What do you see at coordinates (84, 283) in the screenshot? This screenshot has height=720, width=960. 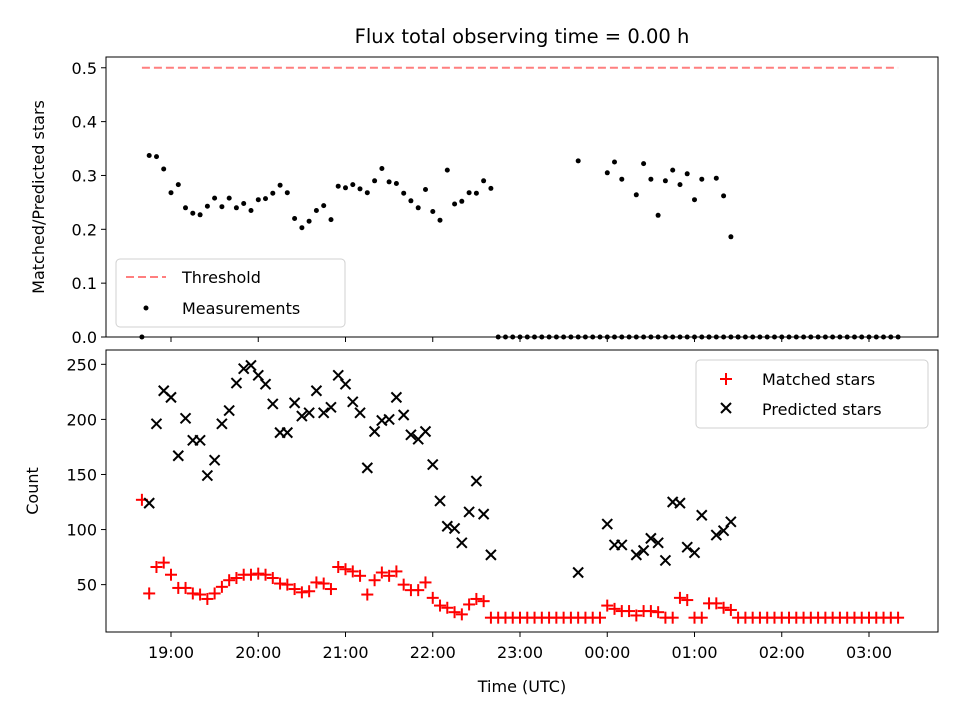 I see `top-y-tick-label: 0.1` at bounding box center [84, 283].